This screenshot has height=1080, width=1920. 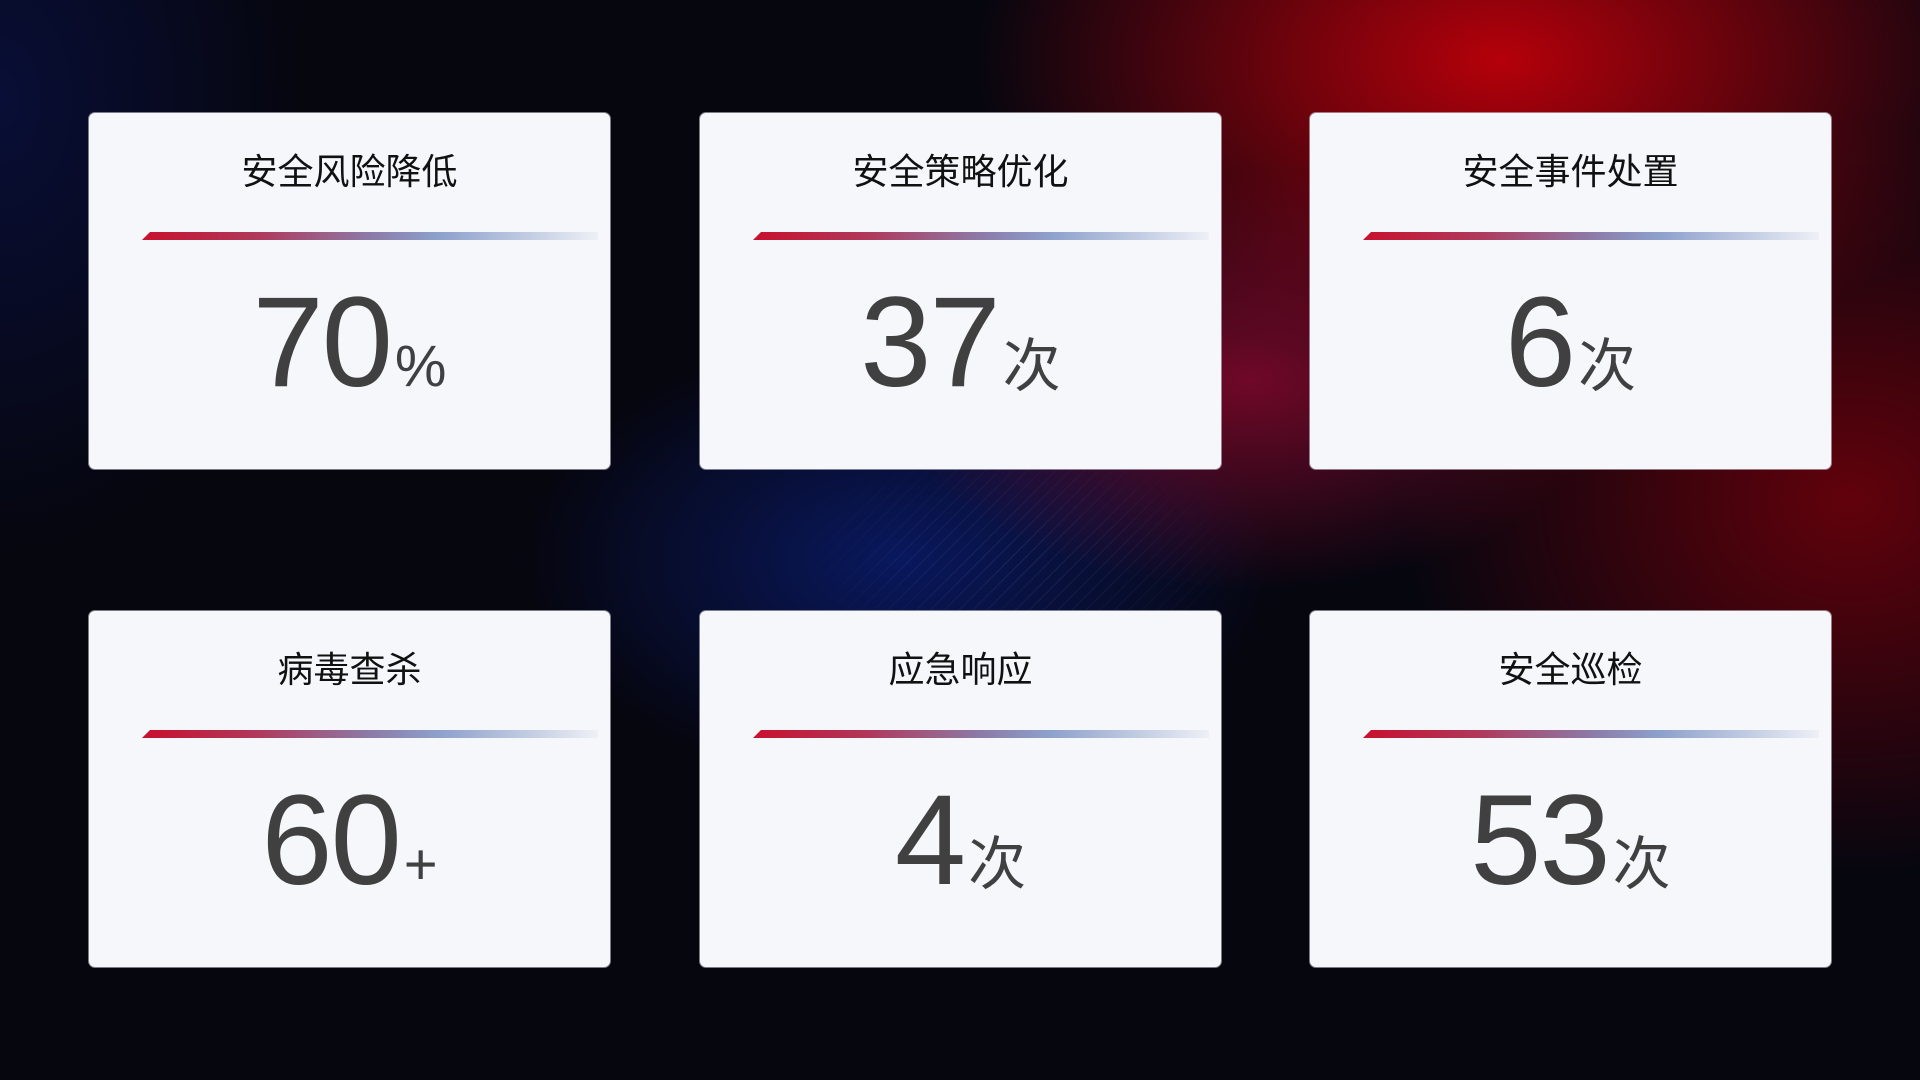 I want to click on card-title: 安全事件处置, so click(x=1570, y=172).